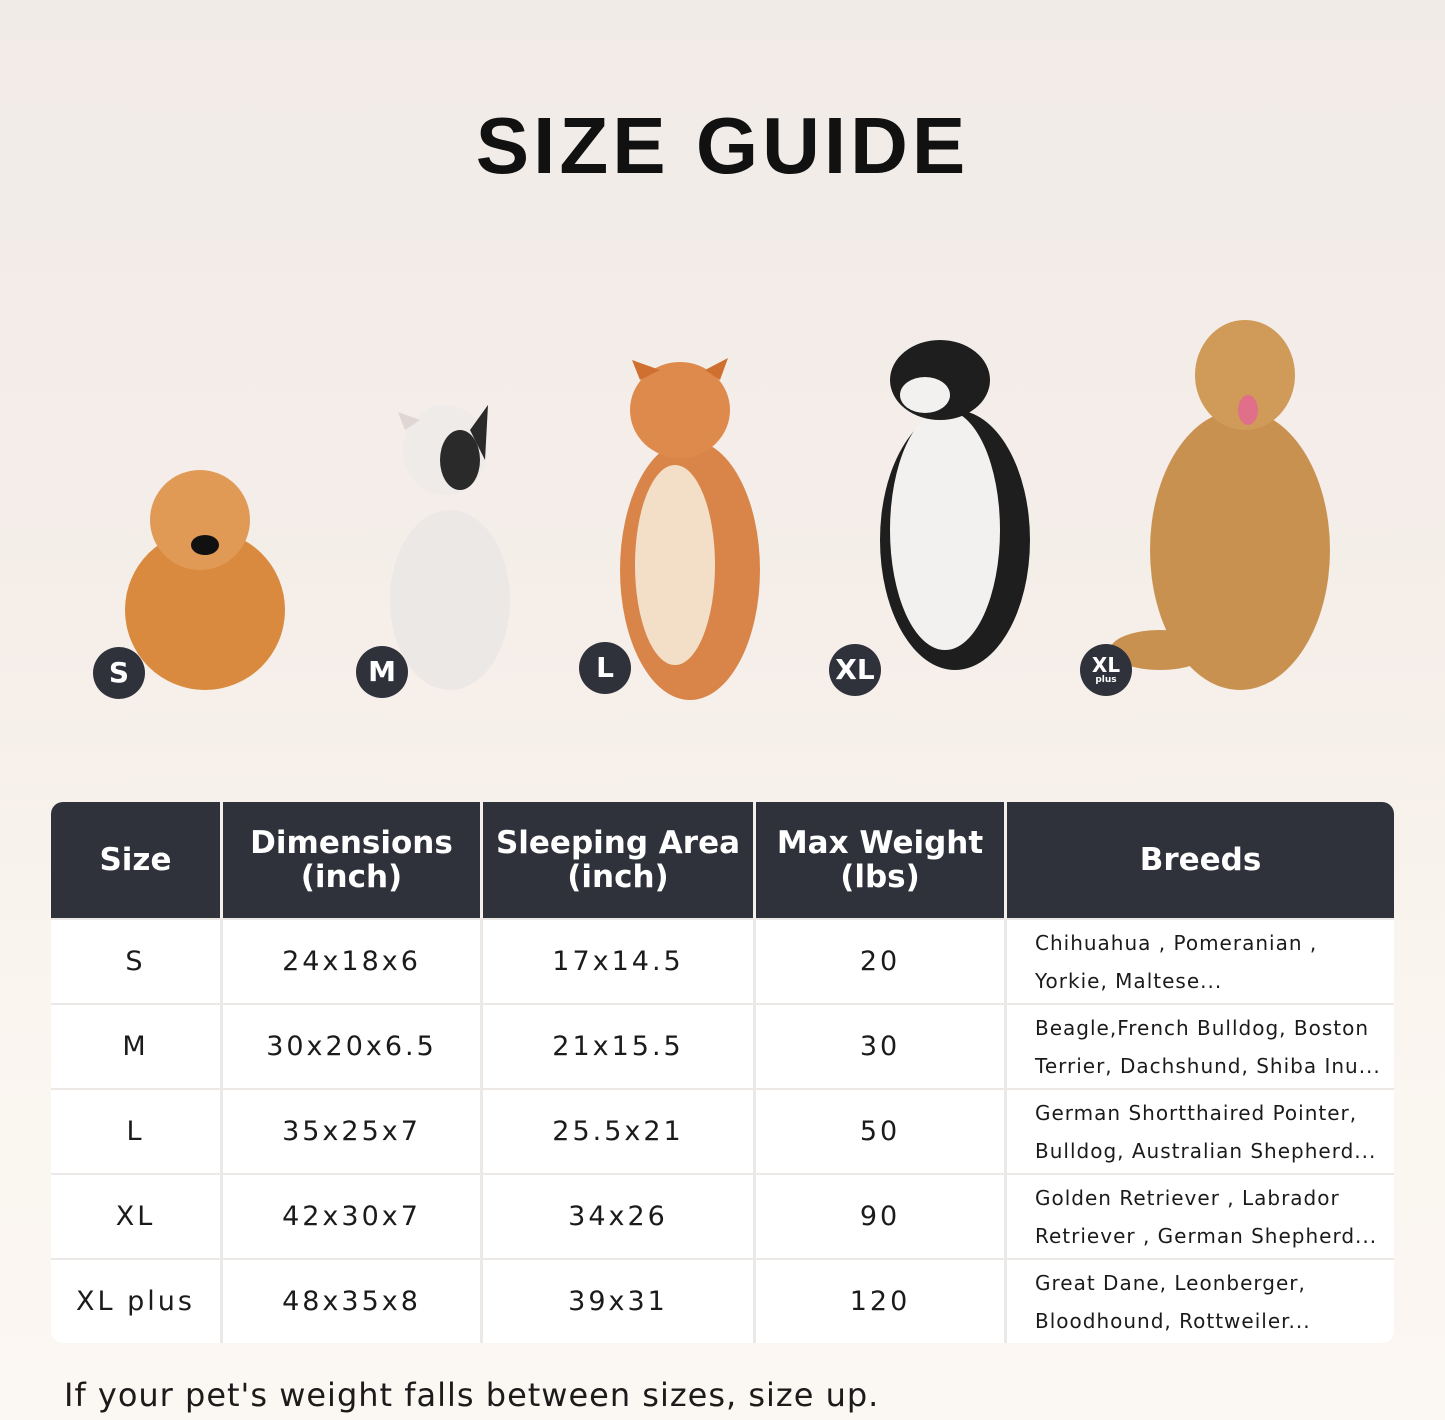 Image resolution: width=1445 pixels, height=1420 pixels. Describe the element at coordinates (205, 580) in the screenshot. I see `pomeranian-image` at that location.